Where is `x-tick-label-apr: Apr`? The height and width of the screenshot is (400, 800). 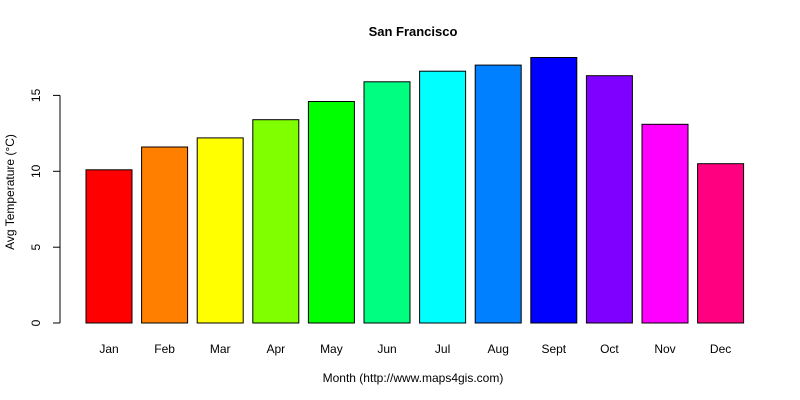
x-tick-label-apr: Apr is located at coordinates (275, 349).